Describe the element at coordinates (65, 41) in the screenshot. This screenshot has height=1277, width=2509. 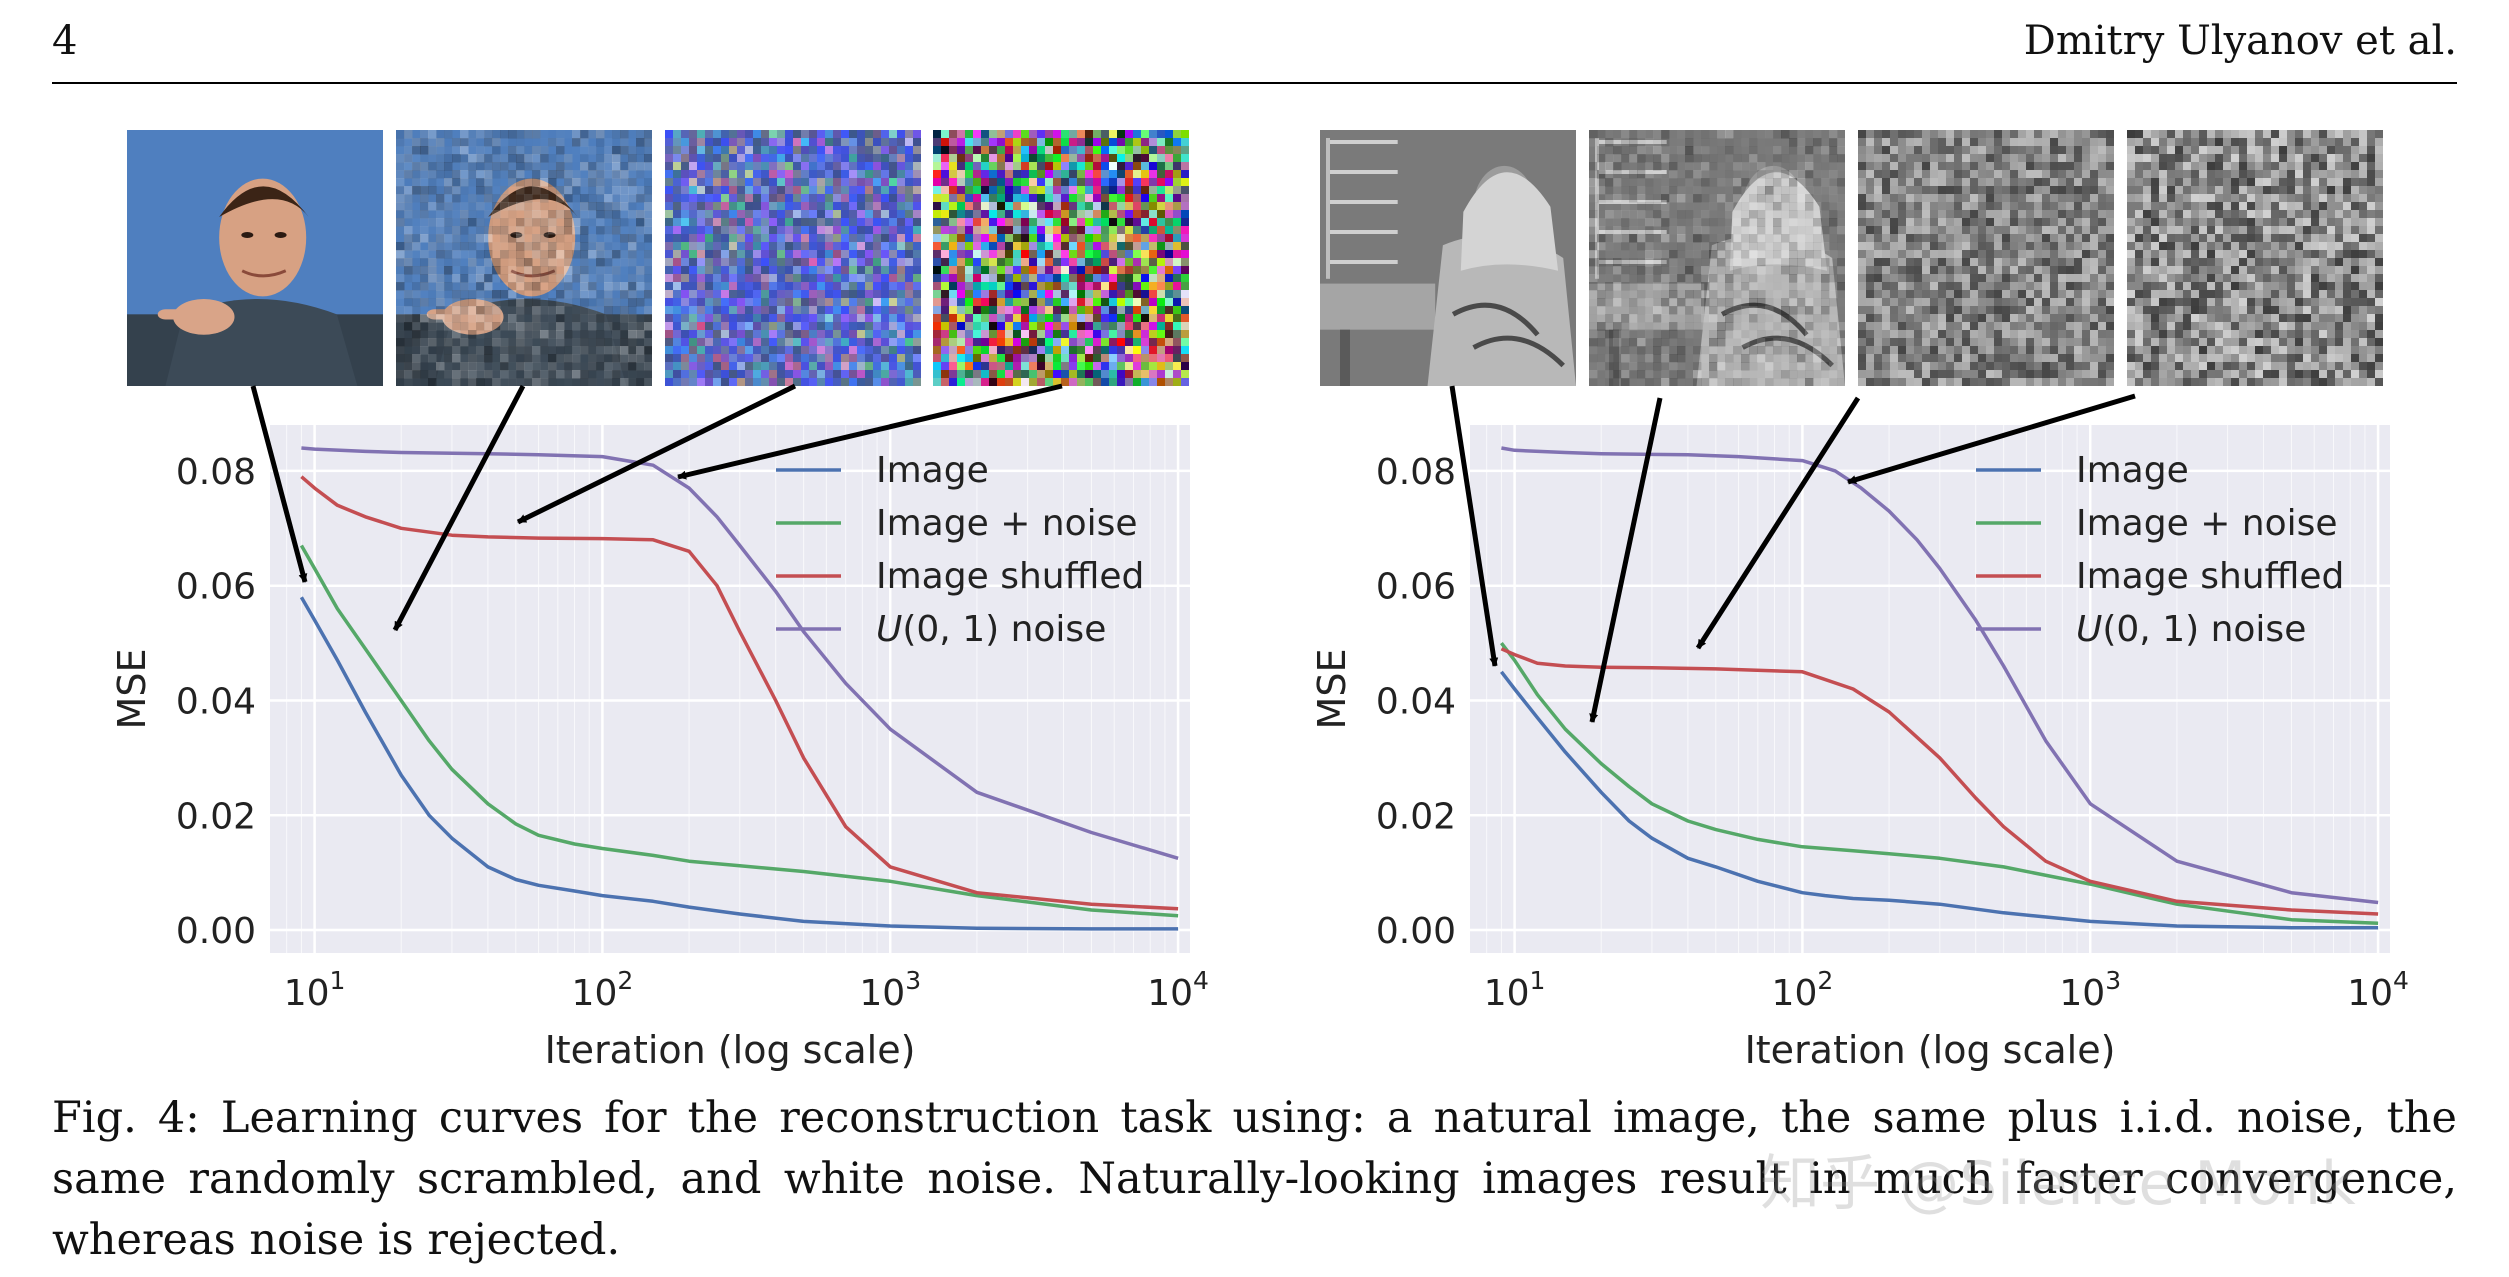
I see `page-number: 4` at that location.